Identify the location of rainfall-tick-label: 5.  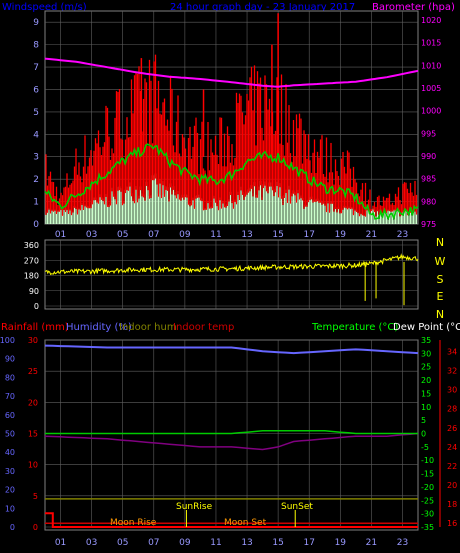
(35, 496).